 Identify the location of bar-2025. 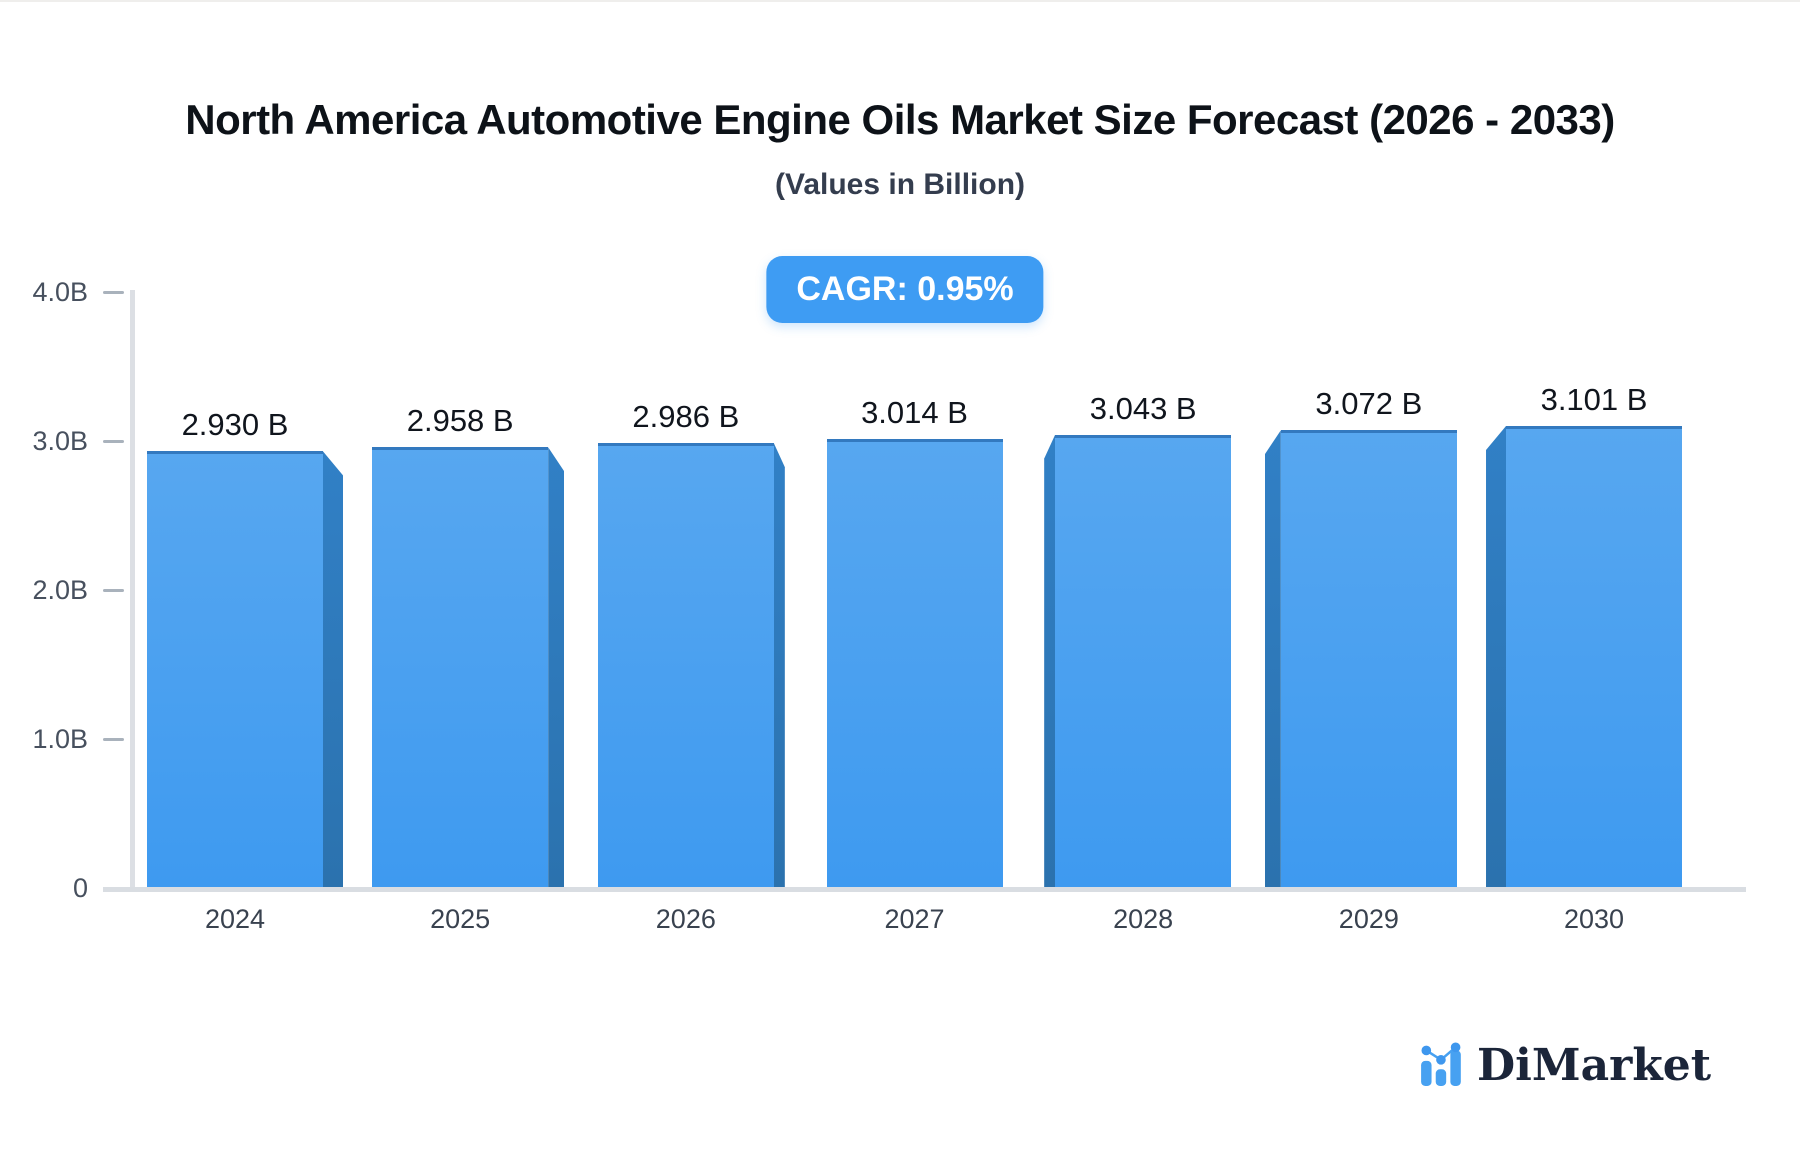
(468, 667).